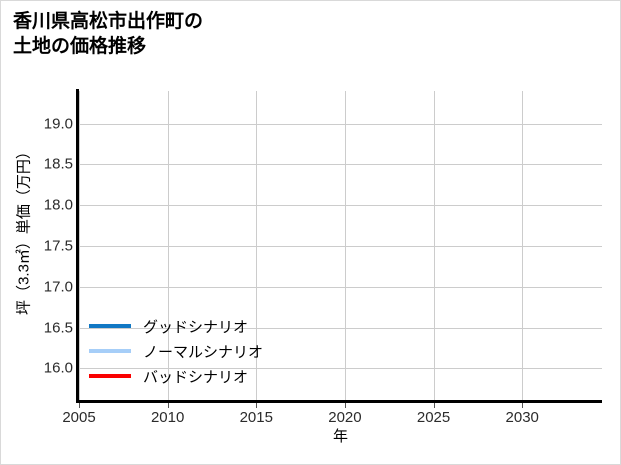 This screenshot has width=621, height=465. What do you see at coordinates (79, 417) in the screenshot?
I see `x-tick-label: 2005` at bounding box center [79, 417].